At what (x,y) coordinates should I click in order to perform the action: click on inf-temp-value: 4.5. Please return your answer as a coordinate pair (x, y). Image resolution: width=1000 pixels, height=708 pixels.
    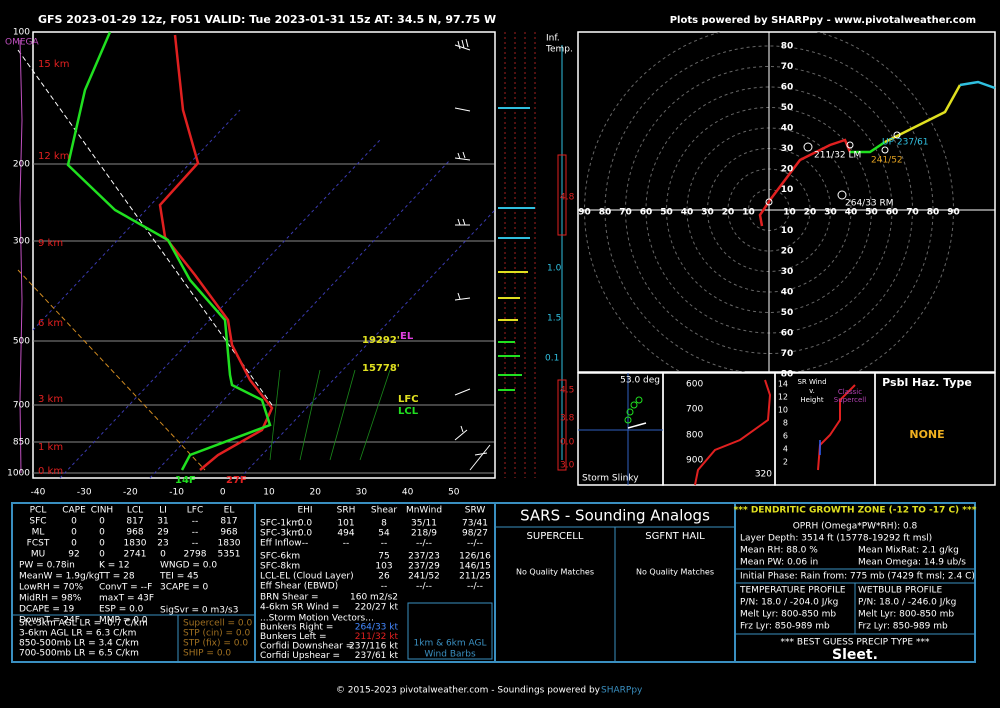
    Looking at the image, I should click on (567, 391).